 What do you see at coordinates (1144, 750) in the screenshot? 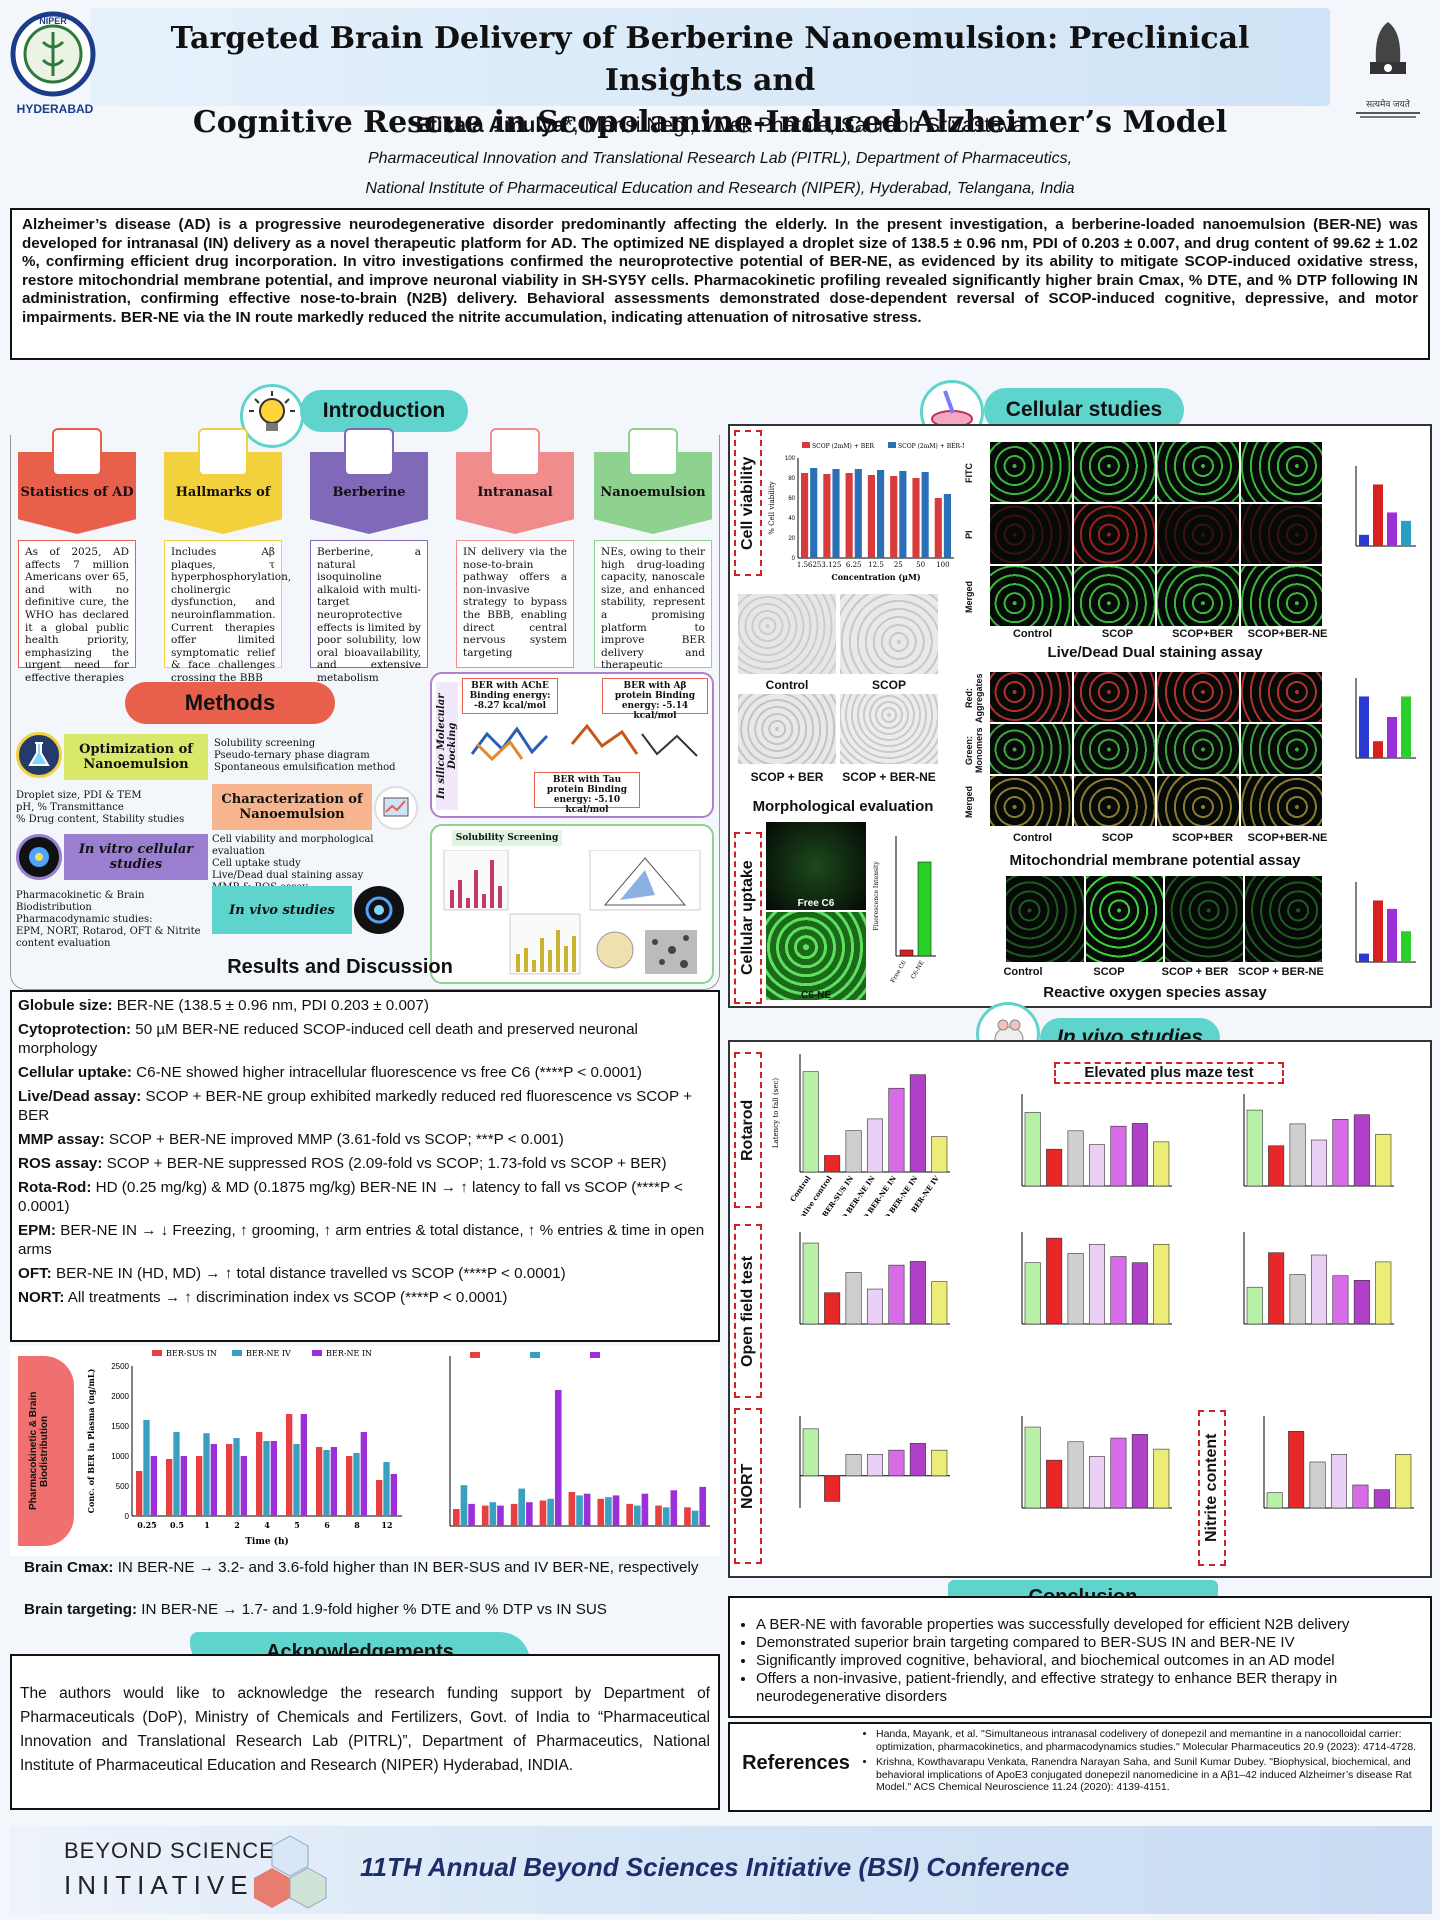
I see `mmp-grid: Red: Aggregates Green: Monomers Merged` at bounding box center [1144, 750].